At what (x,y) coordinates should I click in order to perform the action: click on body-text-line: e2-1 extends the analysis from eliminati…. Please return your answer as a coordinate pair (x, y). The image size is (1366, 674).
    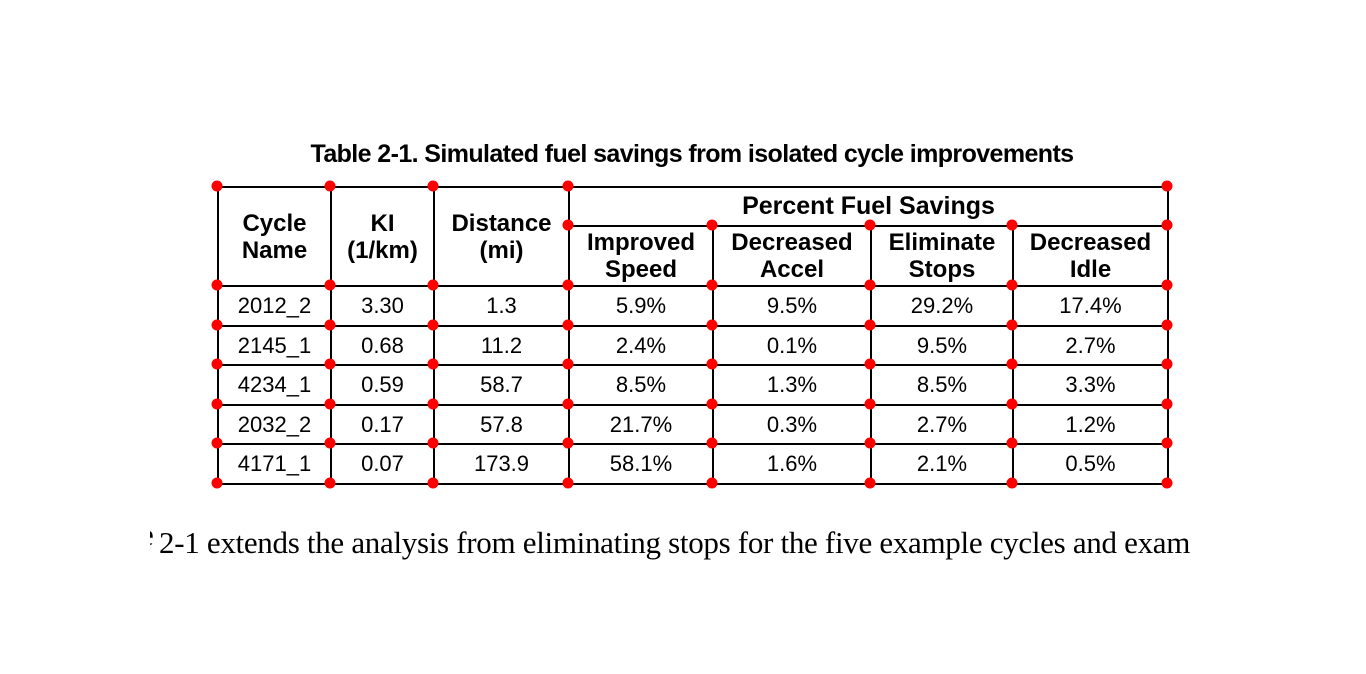
    Looking at the image, I should click on (670, 539).